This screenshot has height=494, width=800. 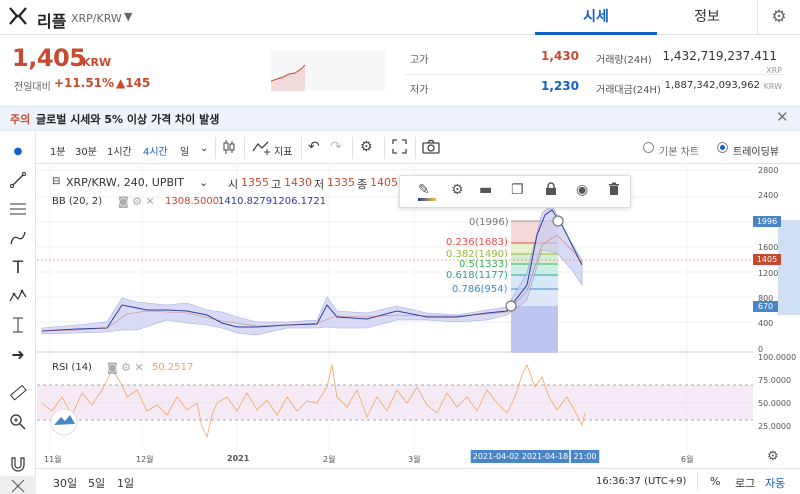 What do you see at coordinates (772, 86) in the screenshot?
I see `turnover-unit: KRW` at bounding box center [772, 86].